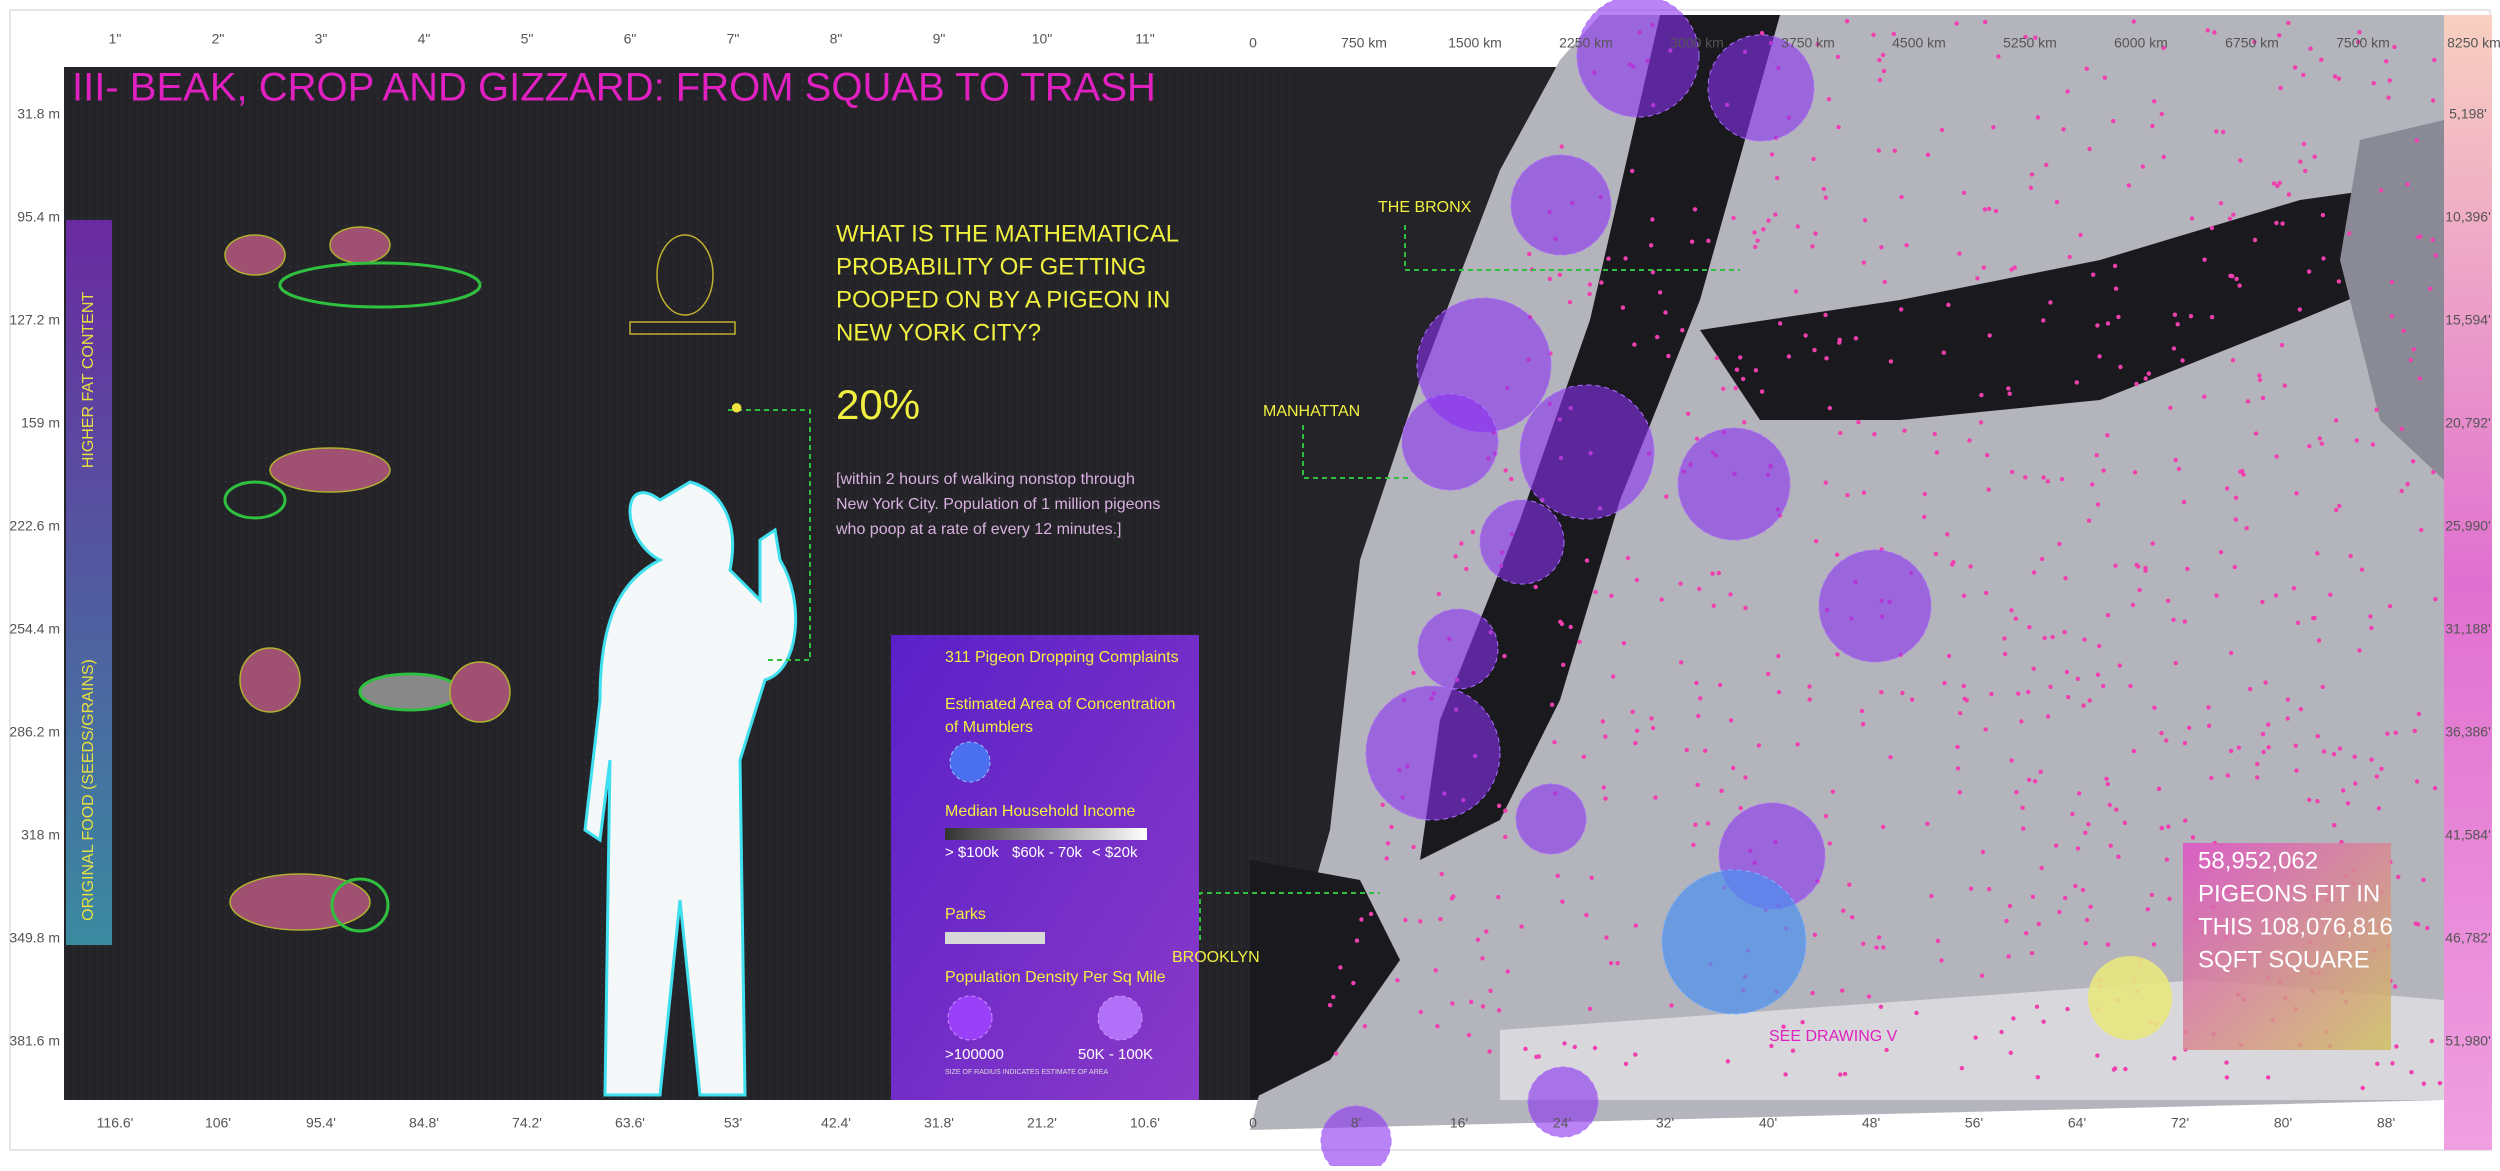 This screenshot has width=2500, height=1171. What do you see at coordinates (34, 1041) in the screenshot?
I see `ruler-label: 381.6 m` at bounding box center [34, 1041].